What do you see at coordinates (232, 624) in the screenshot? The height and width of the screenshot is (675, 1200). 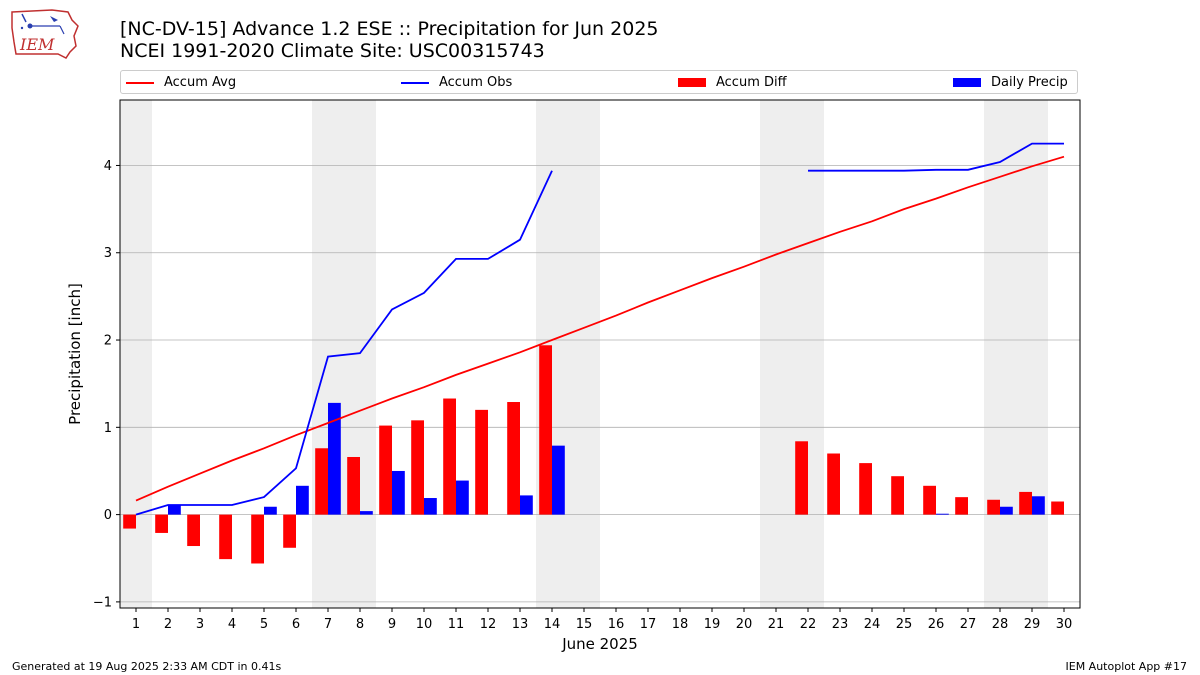 I see `xtick-label-4: 4` at bounding box center [232, 624].